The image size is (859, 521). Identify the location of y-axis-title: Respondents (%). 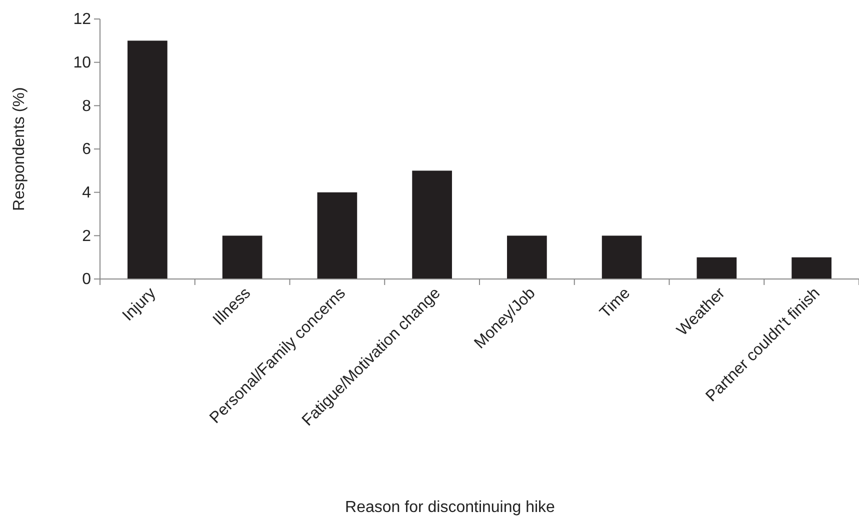
(19, 149).